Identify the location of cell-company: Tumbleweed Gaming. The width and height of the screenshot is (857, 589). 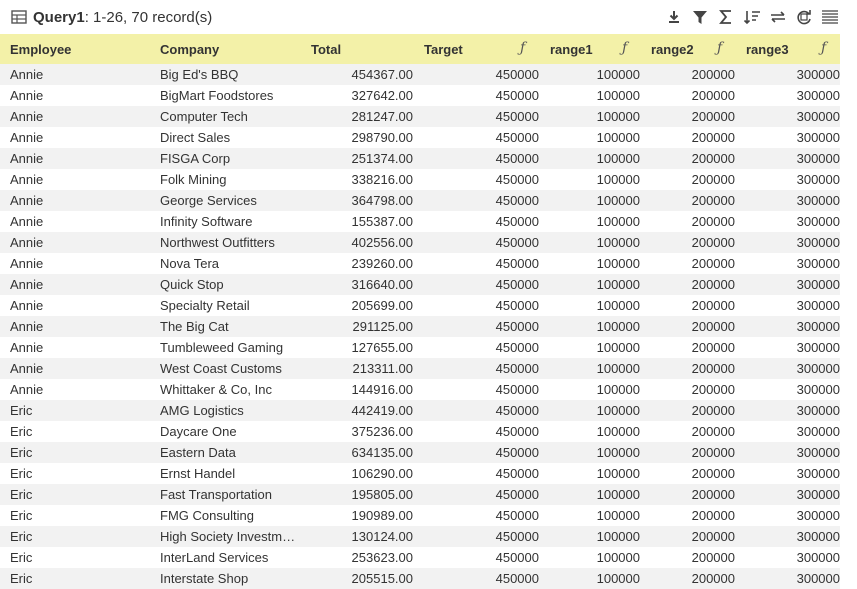
(222, 347).